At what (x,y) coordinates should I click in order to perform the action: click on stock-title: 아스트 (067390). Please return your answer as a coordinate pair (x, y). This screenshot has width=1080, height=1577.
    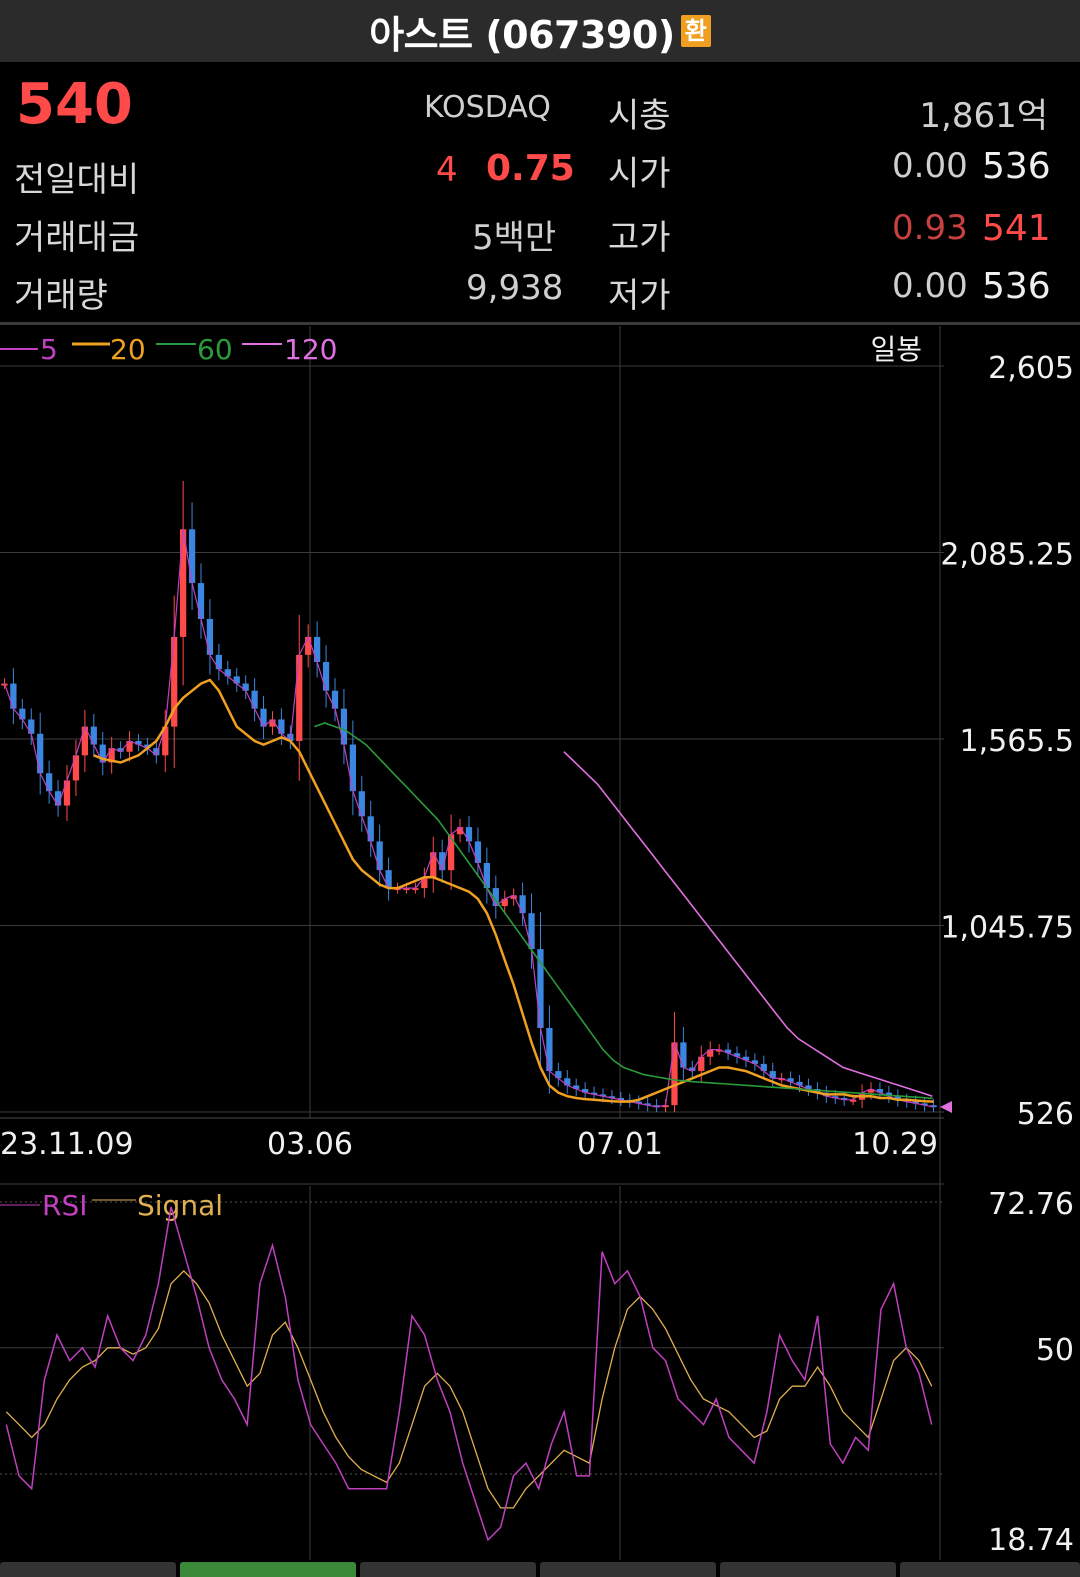
    Looking at the image, I should click on (522, 34).